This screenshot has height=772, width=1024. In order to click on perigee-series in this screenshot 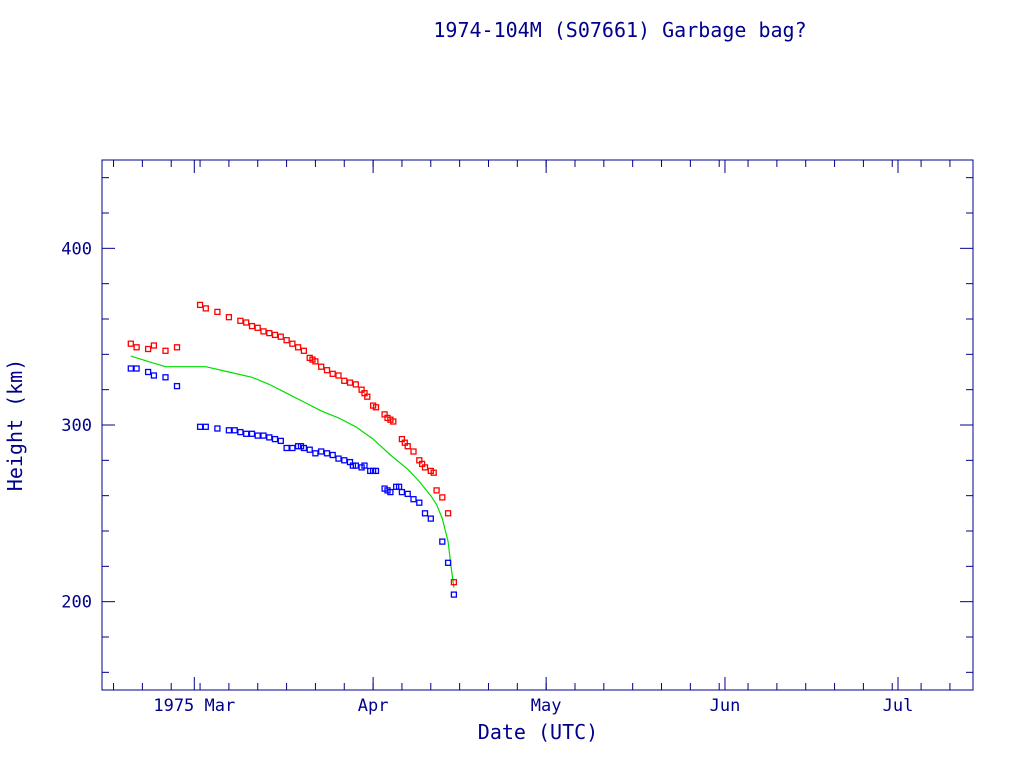, I will do `click(292, 481)`.